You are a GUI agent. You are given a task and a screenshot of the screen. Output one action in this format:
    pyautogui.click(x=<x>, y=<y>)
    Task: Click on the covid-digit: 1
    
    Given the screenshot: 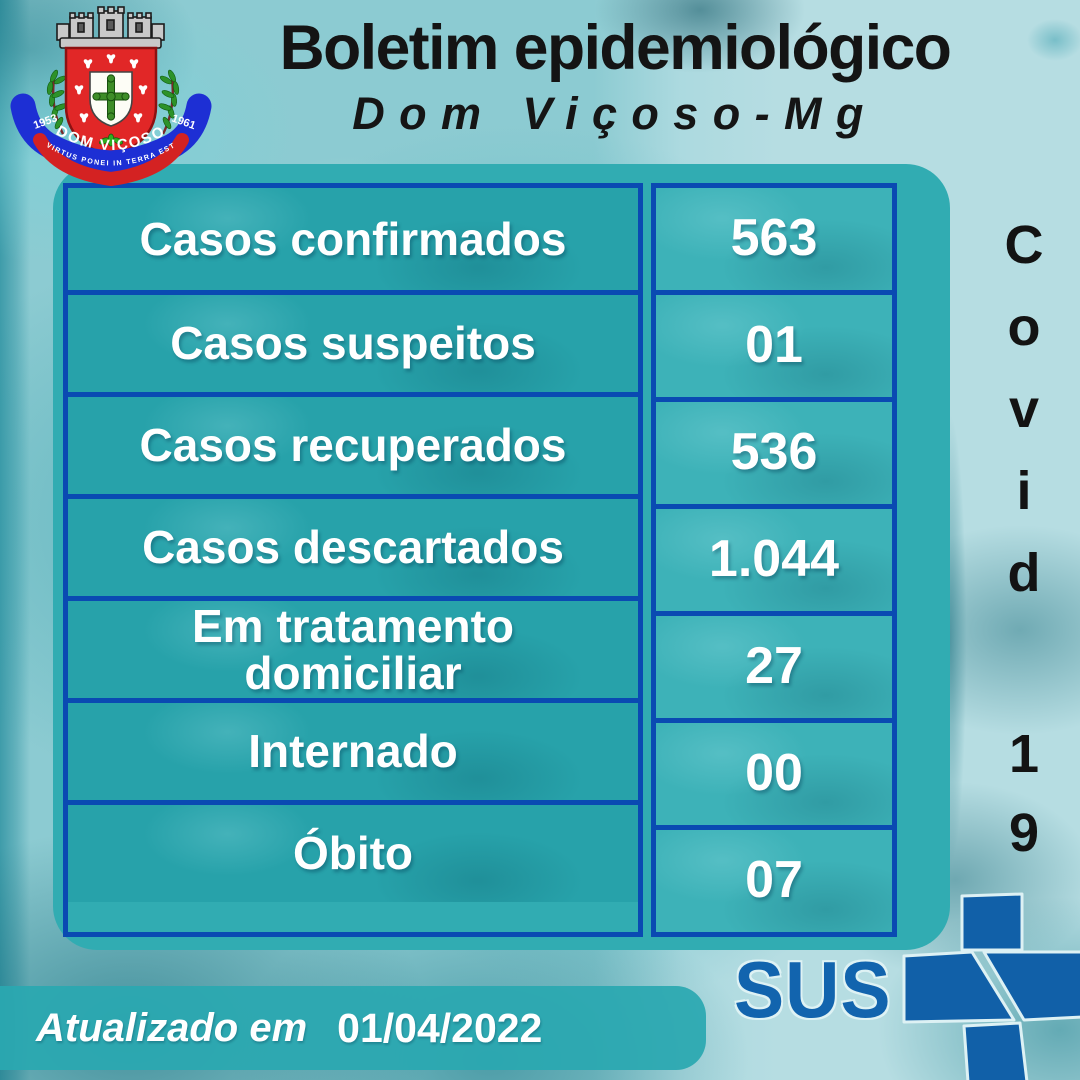 What is the action you would take?
    pyautogui.click(x=1024, y=753)
    